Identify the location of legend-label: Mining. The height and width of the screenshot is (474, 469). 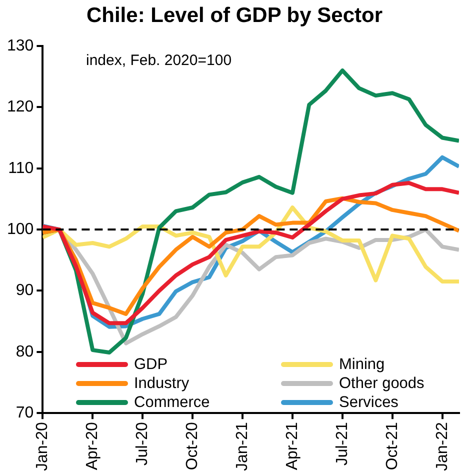
(362, 364).